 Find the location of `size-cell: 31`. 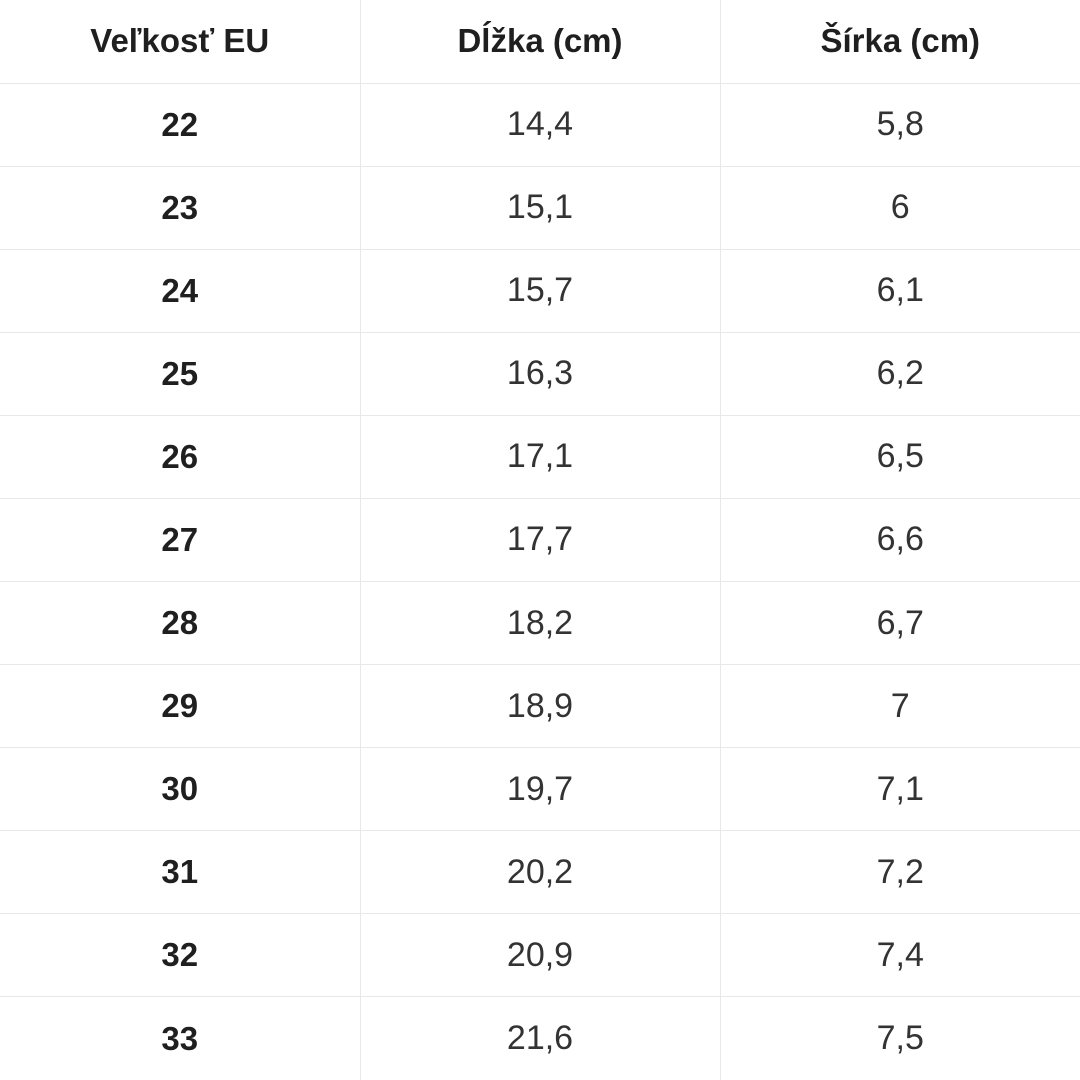

size-cell: 31 is located at coordinates (180, 872).